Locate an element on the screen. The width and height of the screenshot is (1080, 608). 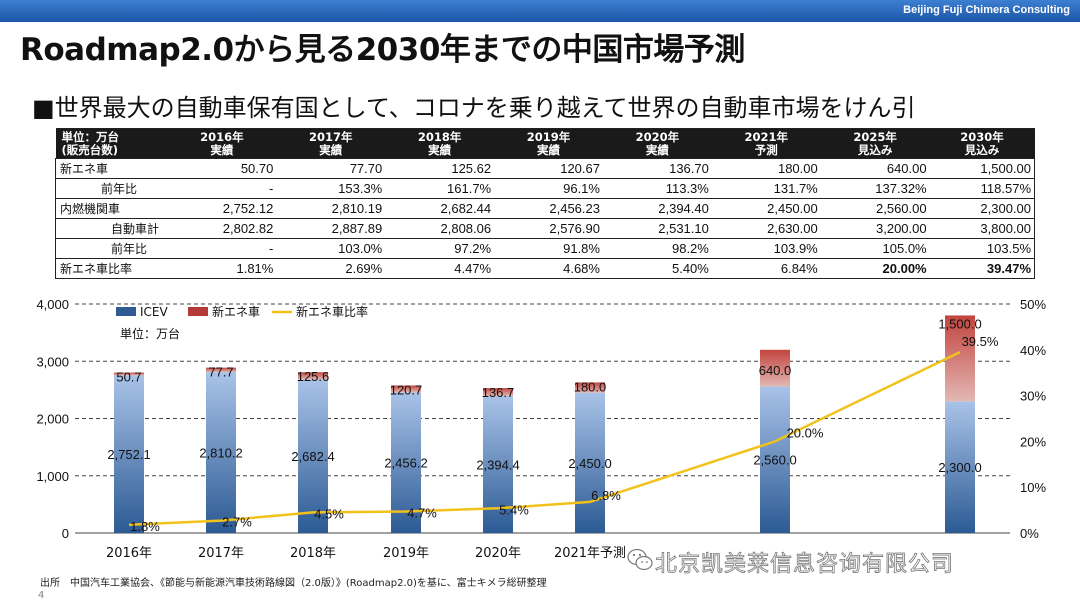
y-tick-label: 1,000 is located at coordinates (52, 476).